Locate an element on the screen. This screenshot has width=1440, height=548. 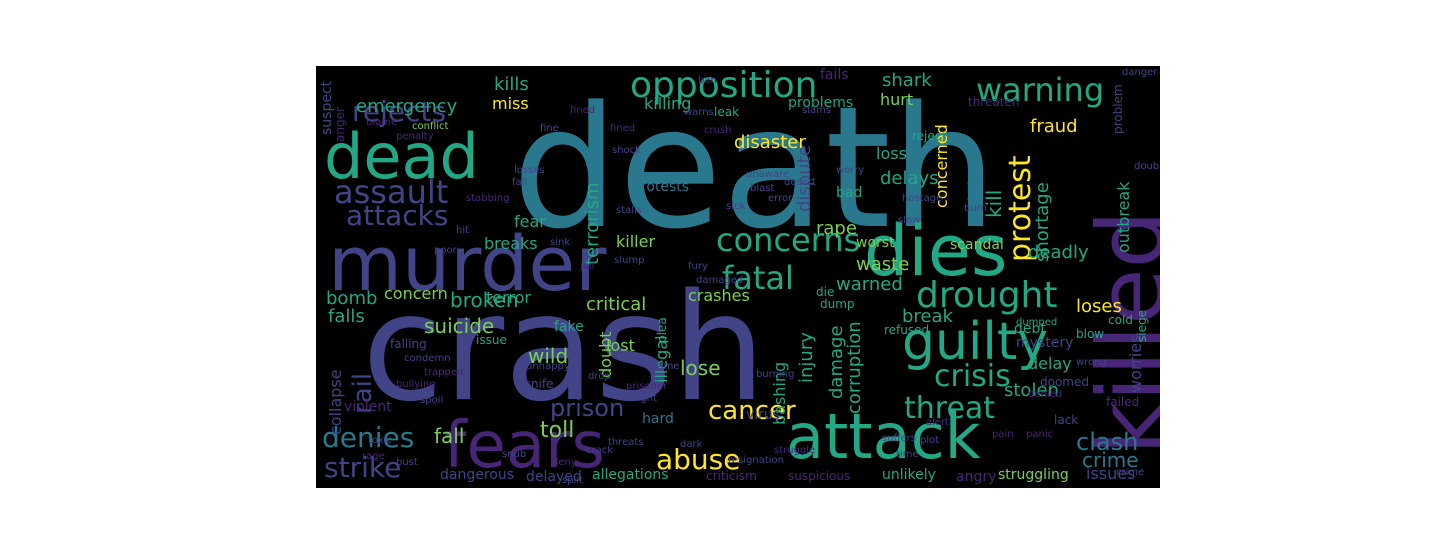
word-burn: burn is located at coordinates (975, 208).